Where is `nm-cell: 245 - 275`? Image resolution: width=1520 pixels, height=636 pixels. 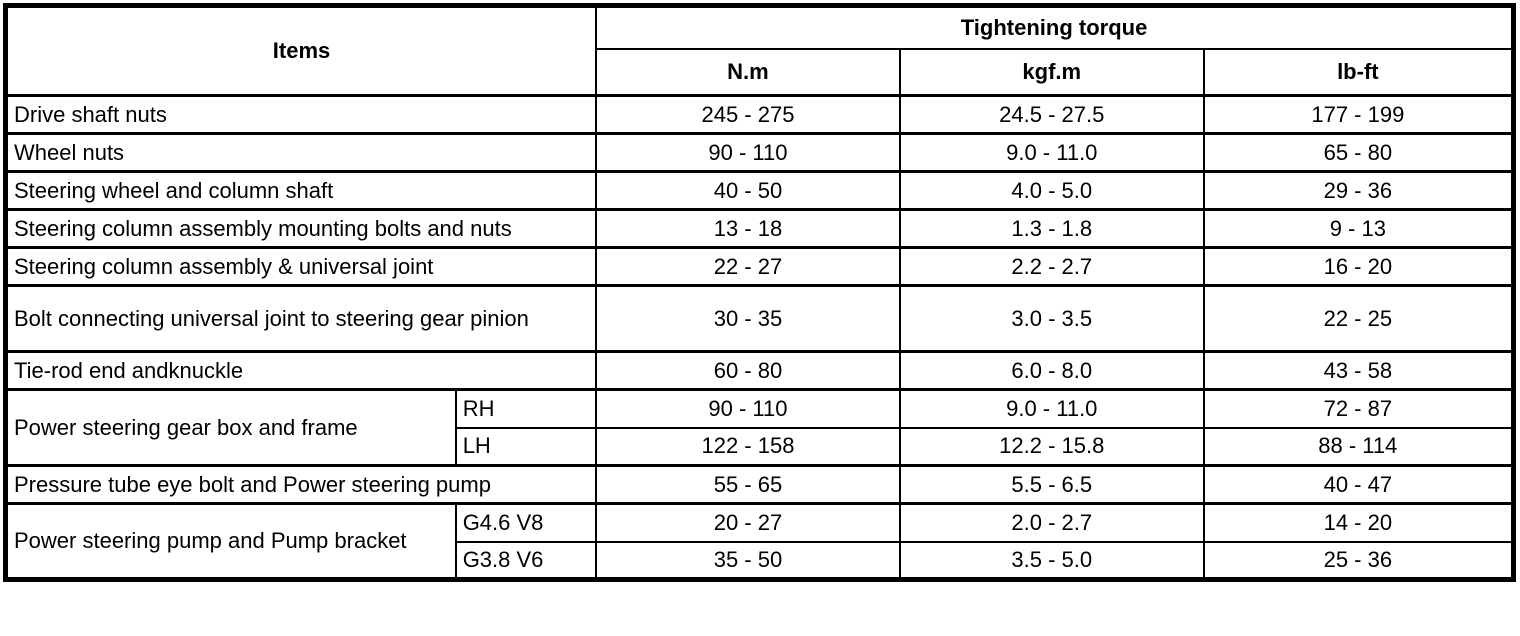
nm-cell: 245 - 275 is located at coordinates (748, 114).